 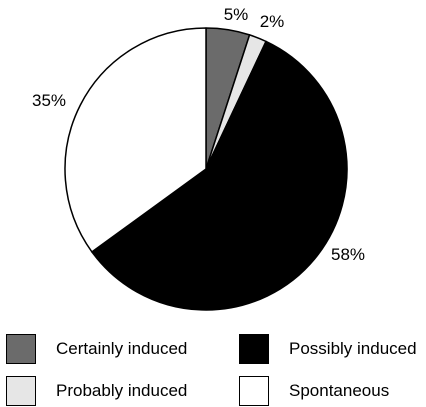 I want to click on data-label-certainly-induced: 5%, so click(x=236, y=14).